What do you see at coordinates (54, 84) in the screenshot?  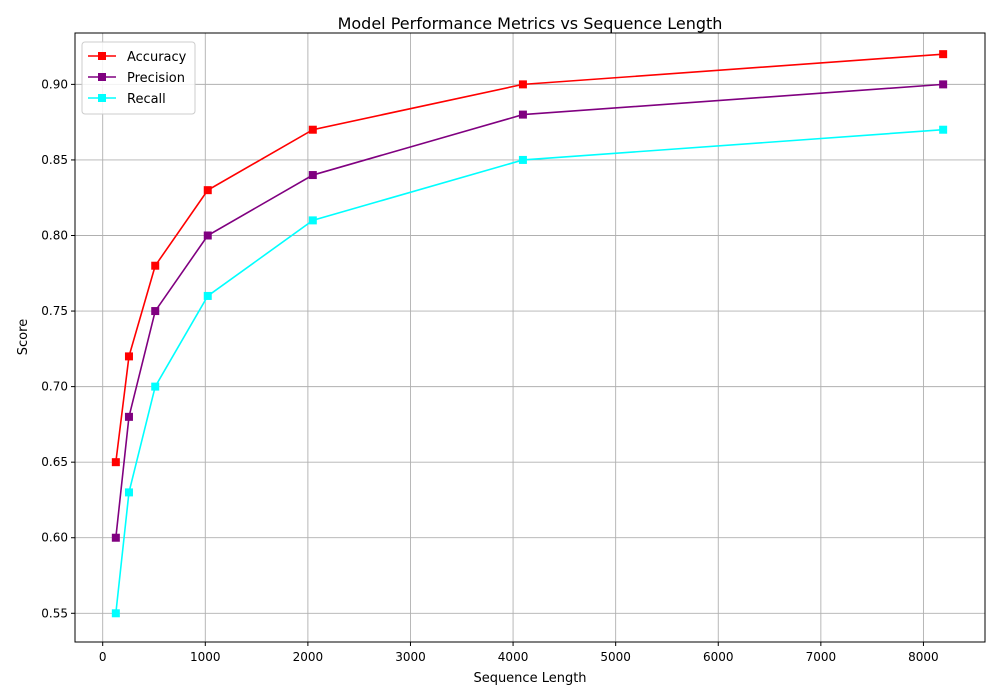 I see `y-tick-label: 0.90` at bounding box center [54, 84].